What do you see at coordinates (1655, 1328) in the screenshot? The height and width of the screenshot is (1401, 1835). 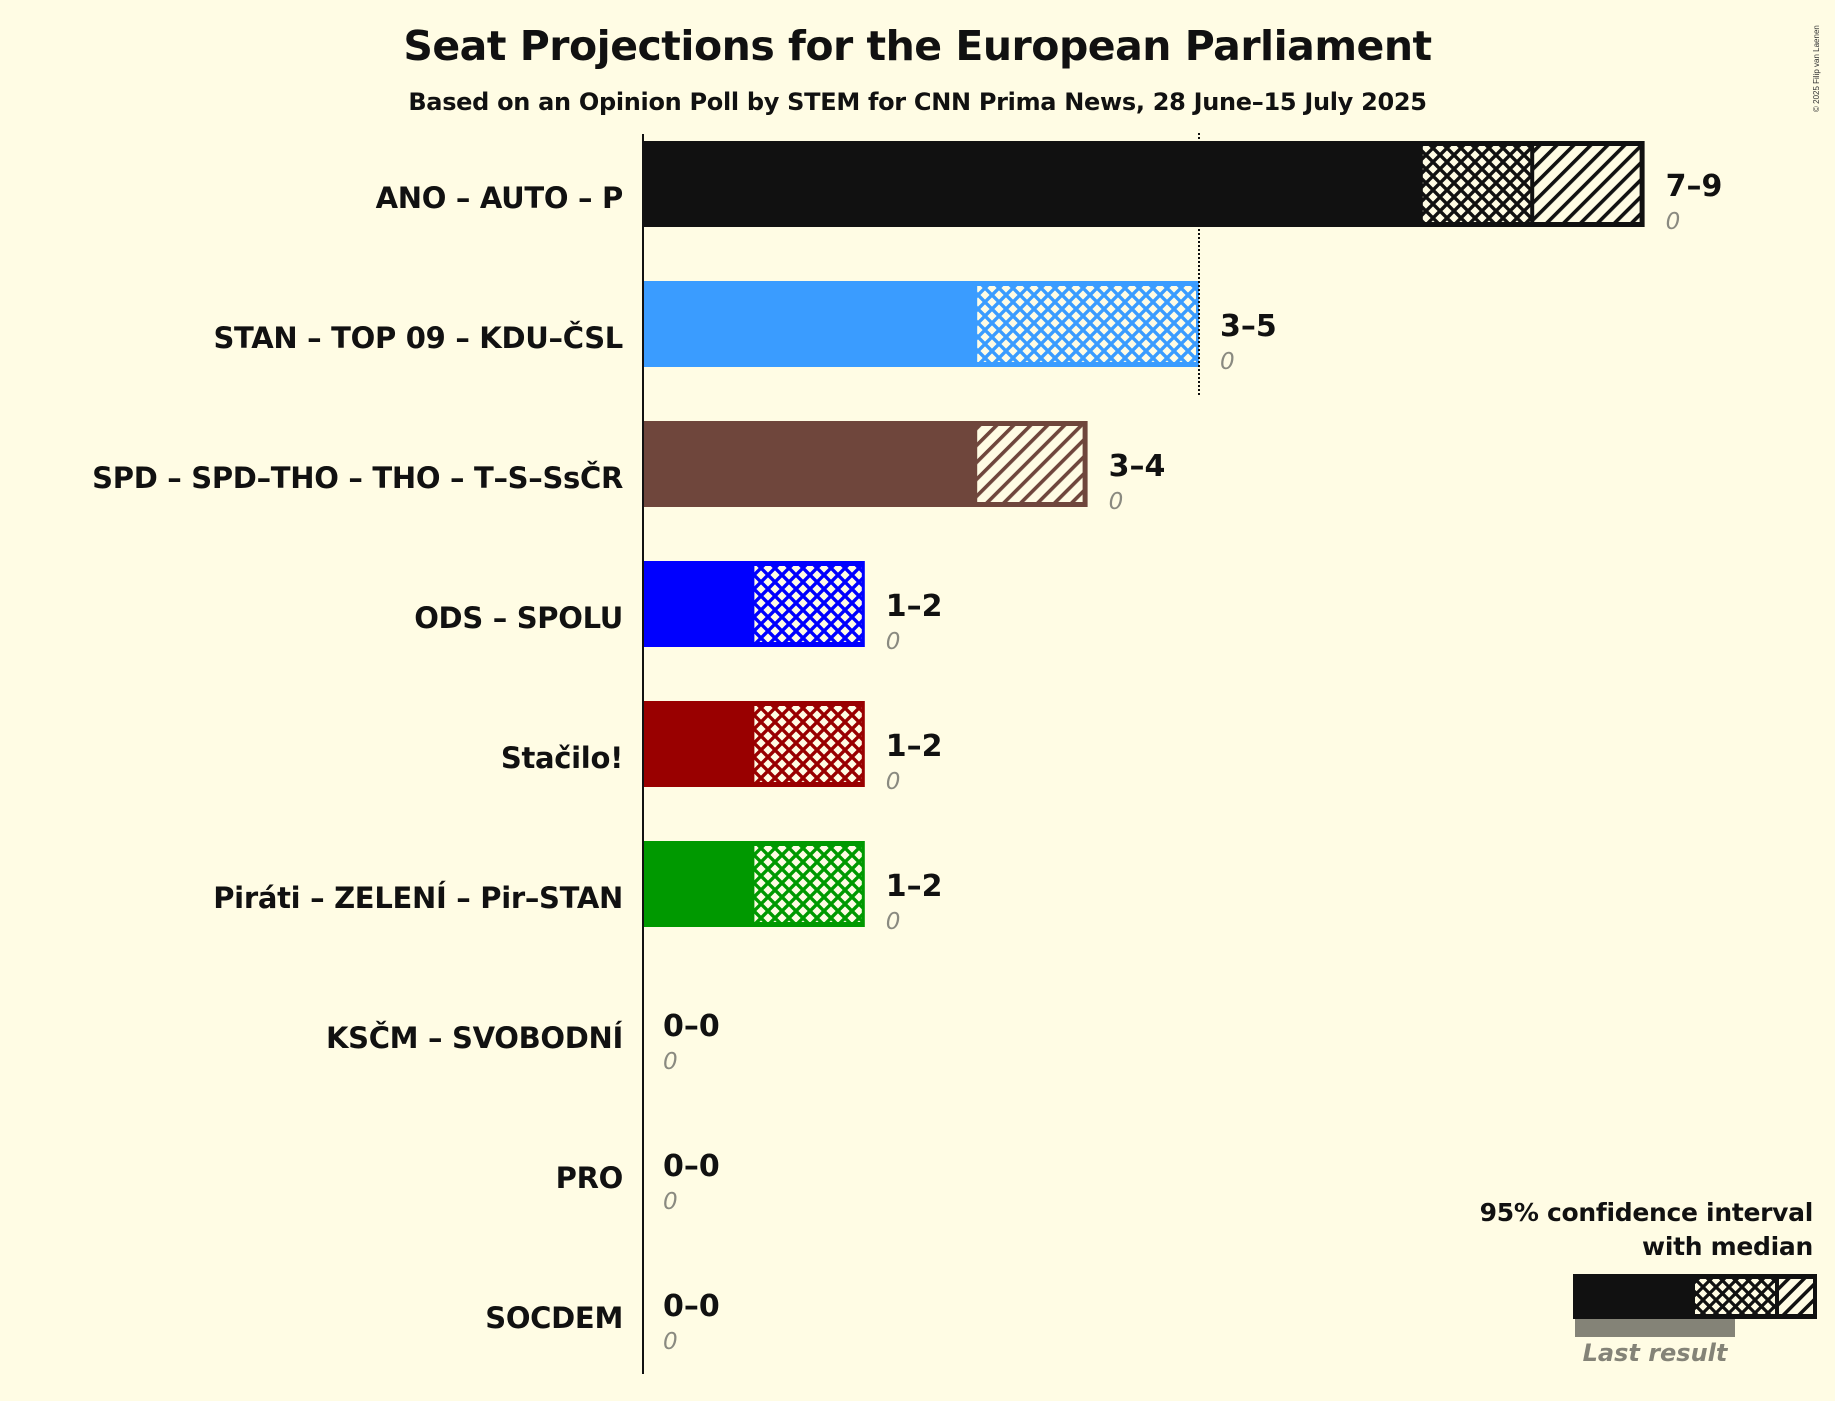 I see `legend-last-result-swatch` at bounding box center [1655, 1328].